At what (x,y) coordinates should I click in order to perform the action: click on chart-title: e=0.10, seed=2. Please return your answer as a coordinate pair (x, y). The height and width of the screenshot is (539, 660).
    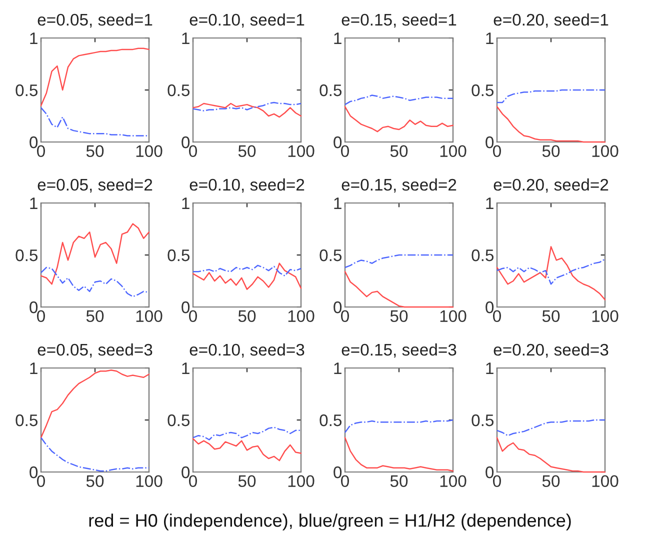
    Looking at the image, I should click on (247, 185).